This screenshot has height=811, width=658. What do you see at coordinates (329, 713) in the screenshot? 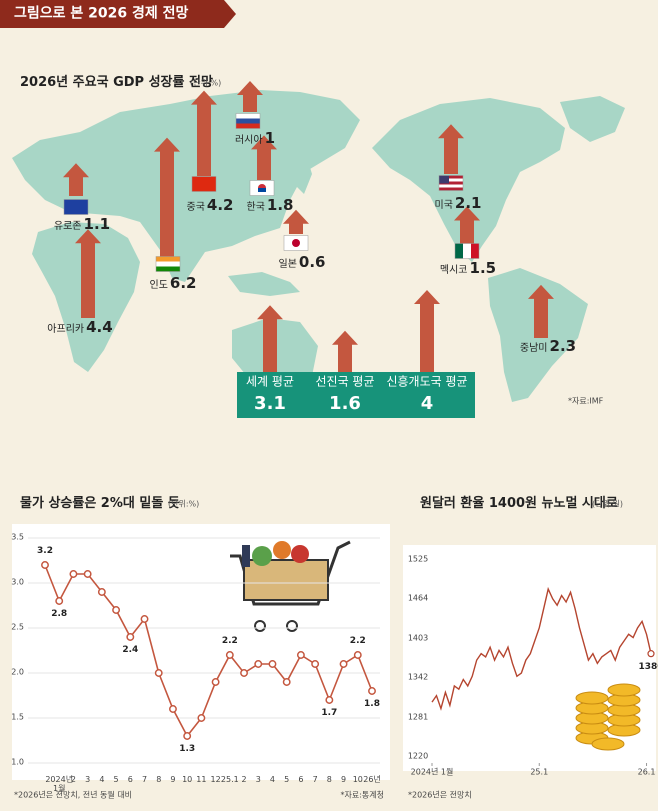
I see `data-label: 1.7` at bounding box center [329, 713].